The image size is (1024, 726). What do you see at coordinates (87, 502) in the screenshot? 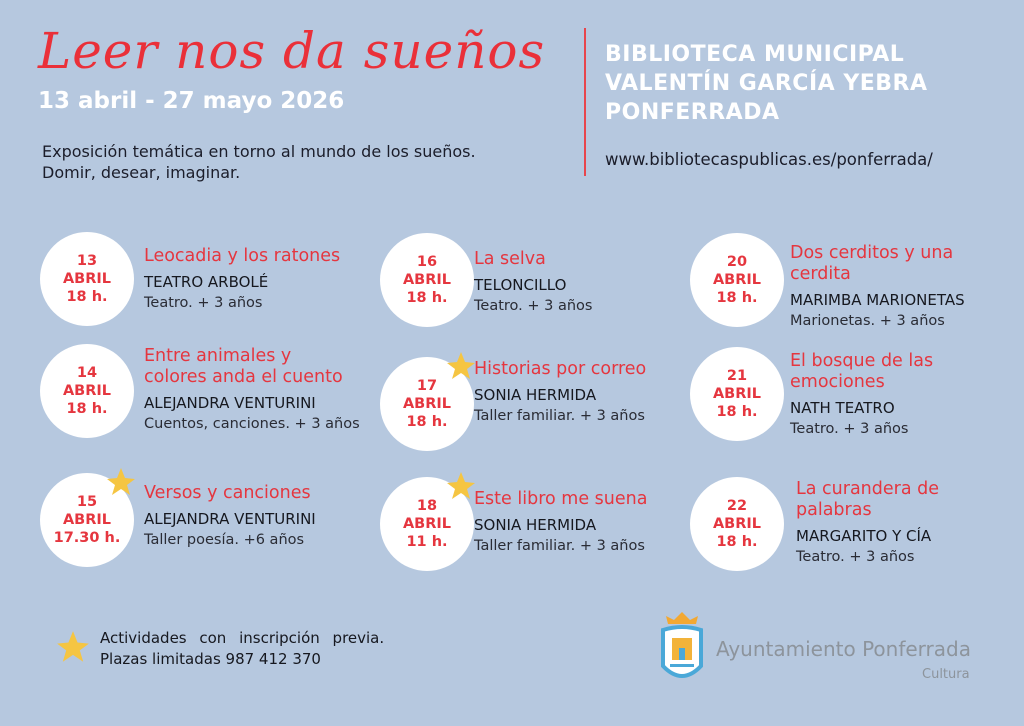
I see `event-day: 15` at bounding box center [87, 502].